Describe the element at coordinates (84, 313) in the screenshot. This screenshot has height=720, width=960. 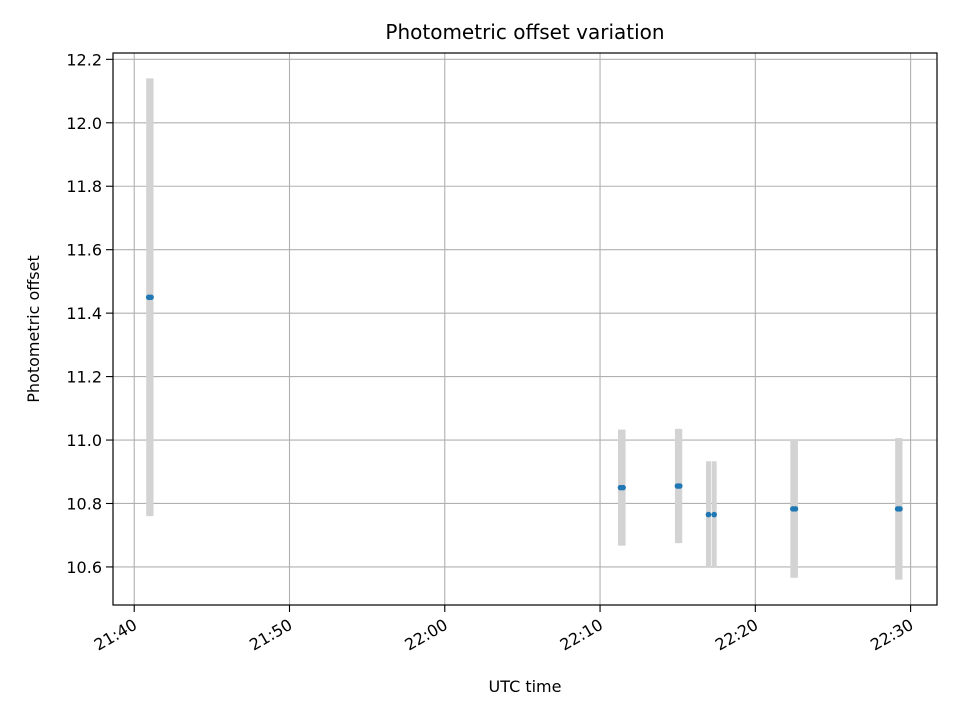
I see `y-tick-label: 11.4` at that location.